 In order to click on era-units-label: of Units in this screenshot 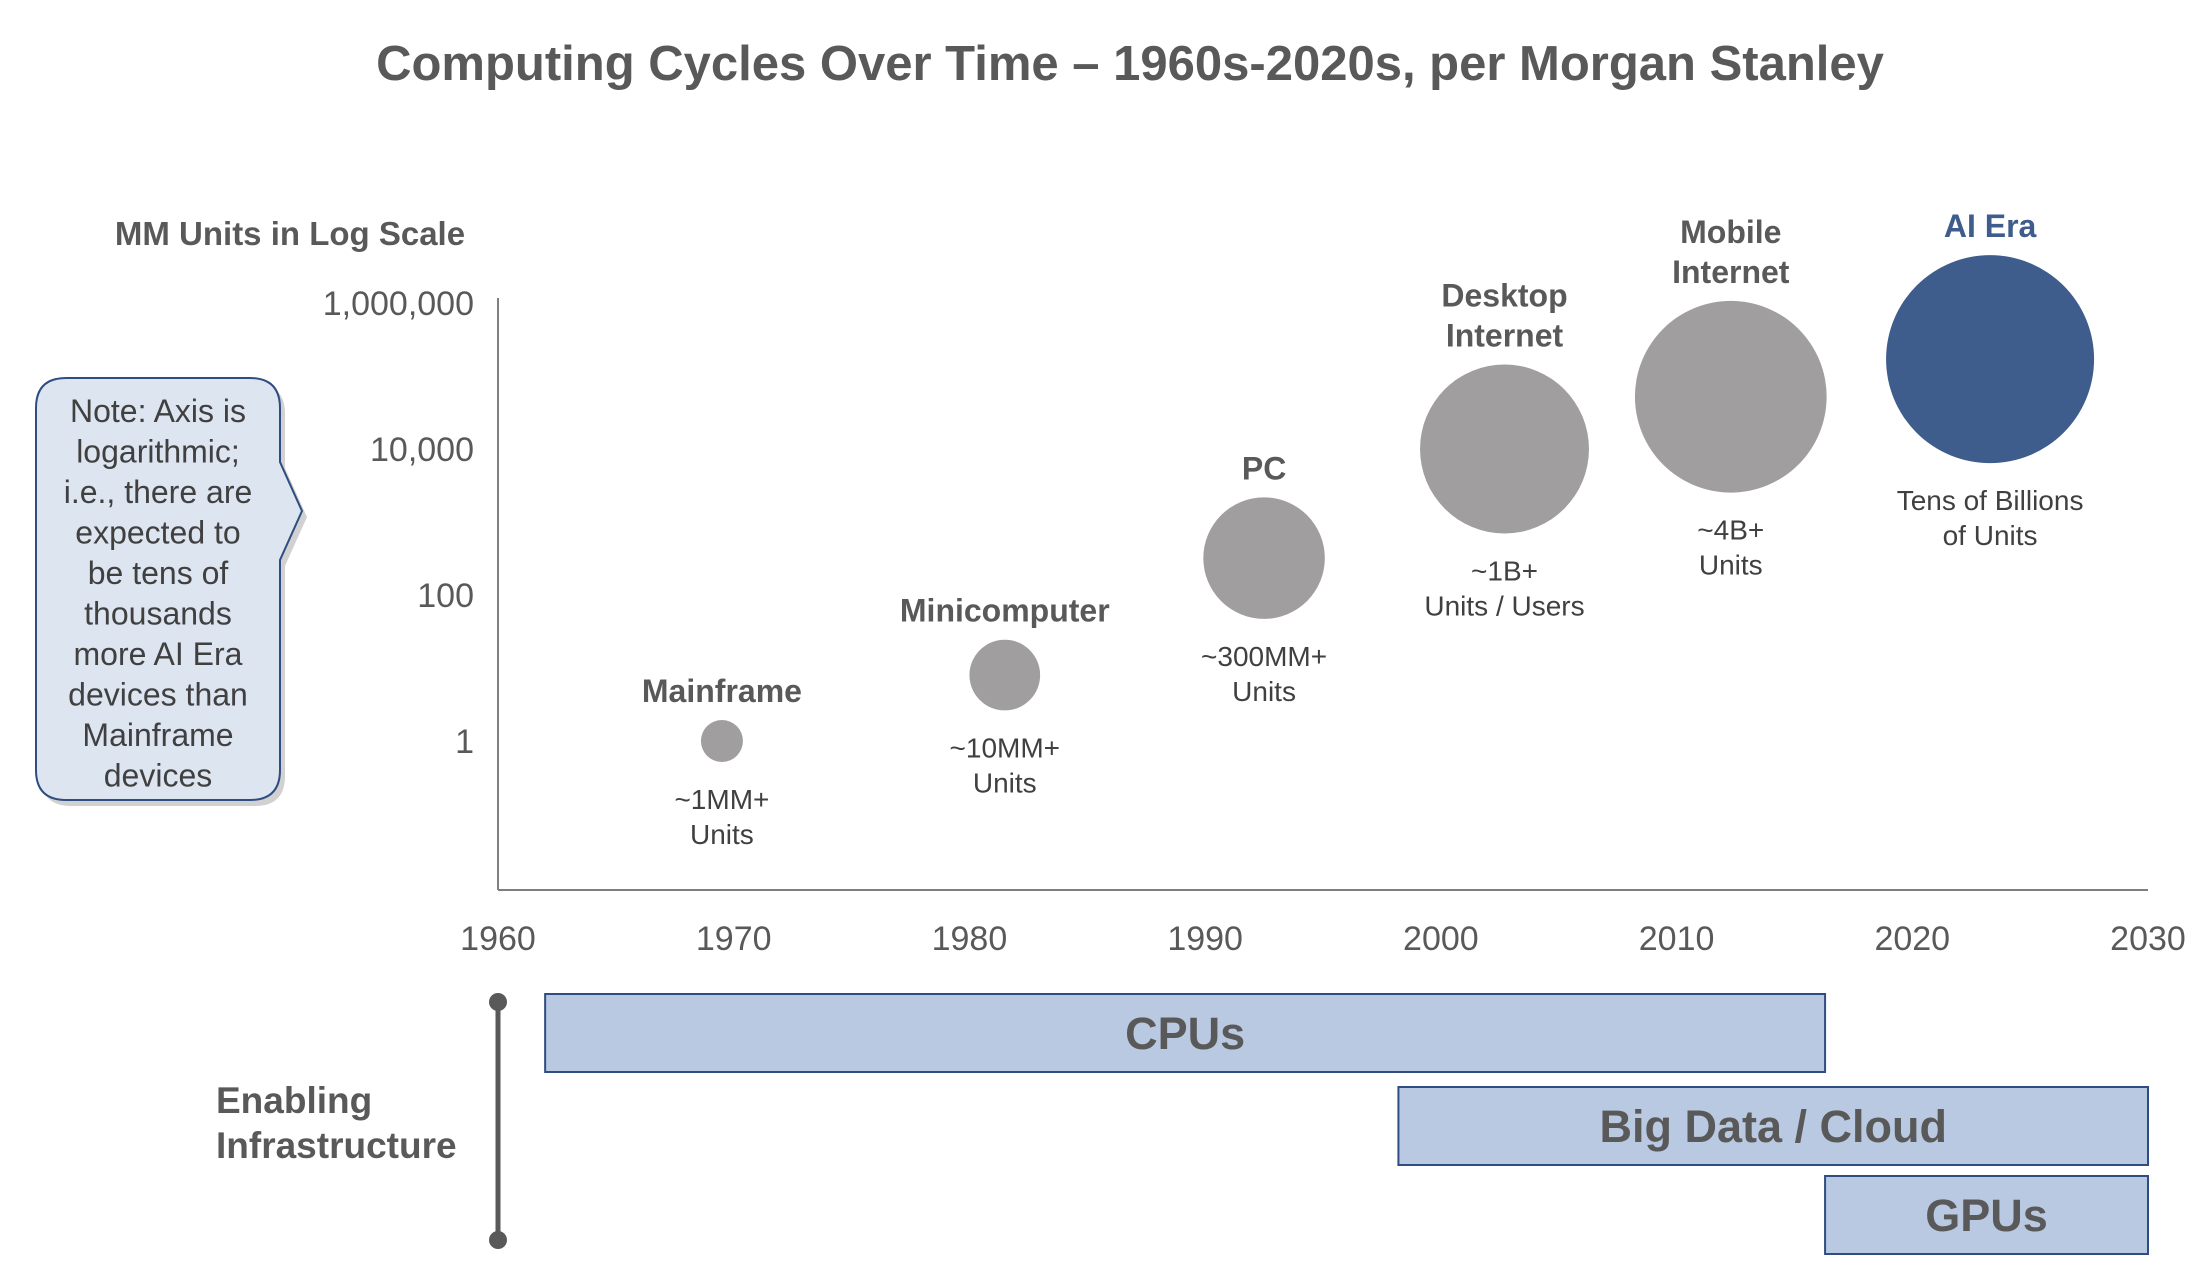, I will do `click(1990, 535)`.